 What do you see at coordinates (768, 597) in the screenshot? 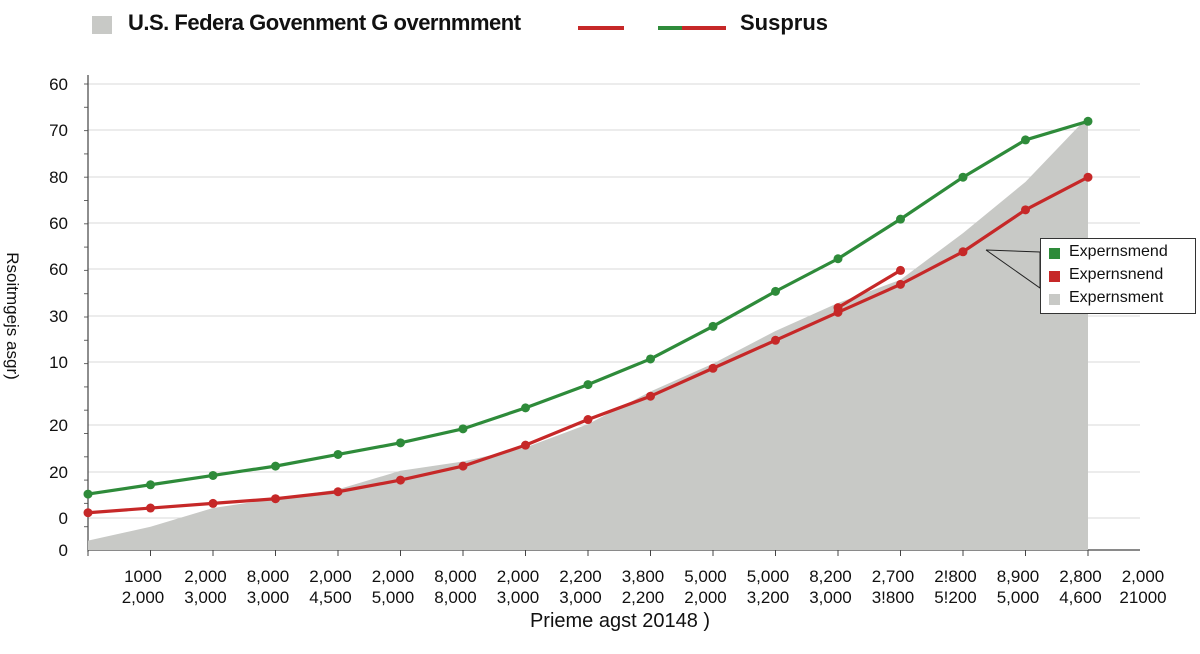
I see `x-tick-label: 3,200` at bounding box center [768, 597].